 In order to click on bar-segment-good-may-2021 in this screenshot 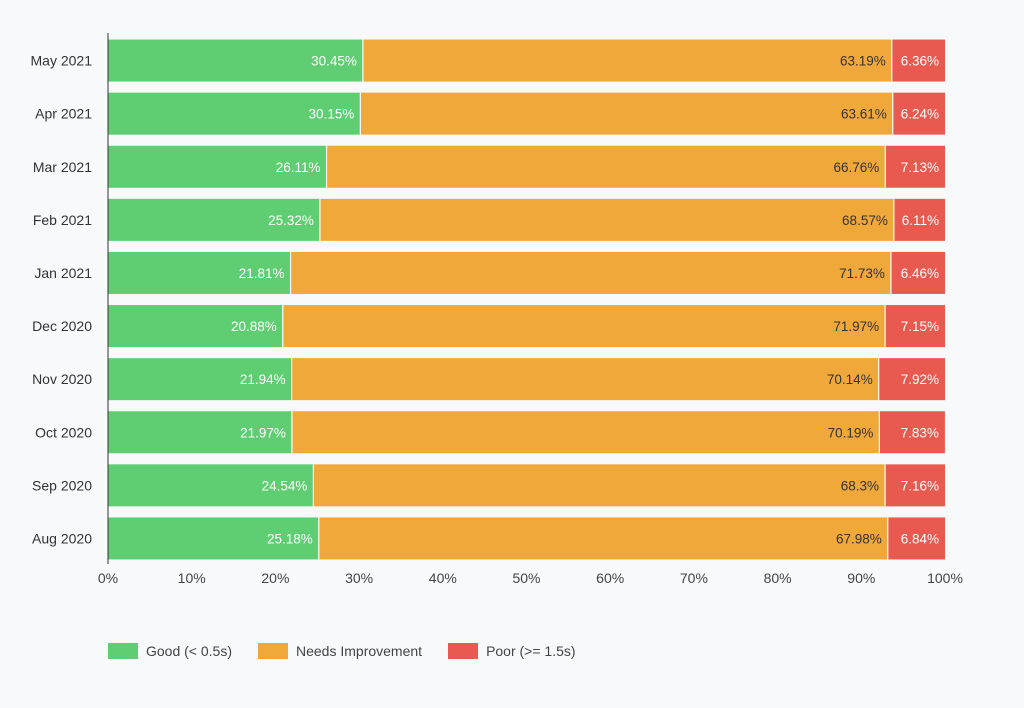, I will do `click(235, 60)`.